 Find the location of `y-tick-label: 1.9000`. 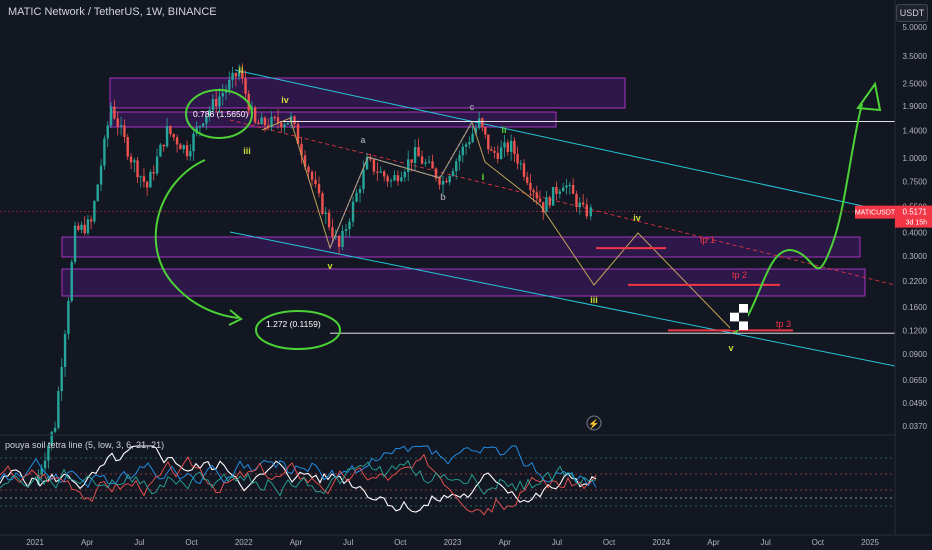

y-tick-label: 1.9000 is located at coordinates (915, 106).